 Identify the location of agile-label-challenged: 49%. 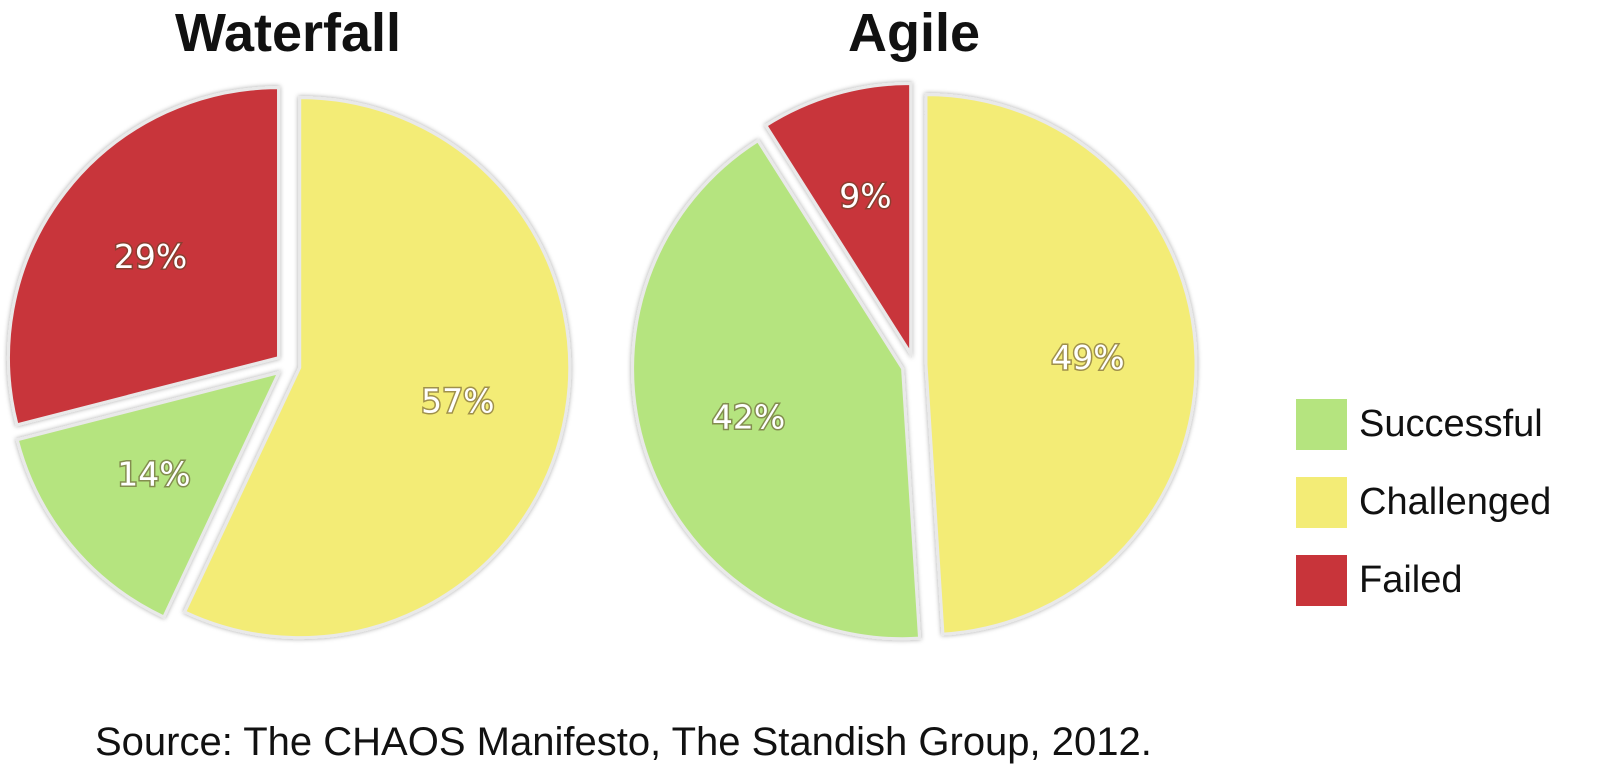
(1087, 357).